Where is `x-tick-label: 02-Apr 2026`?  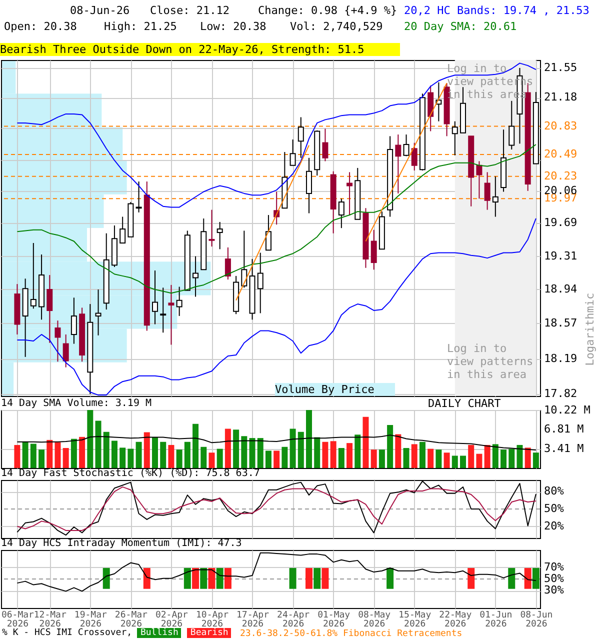
x-tick-label: 02-Apr 2026 is located at coordinates (172, 620).